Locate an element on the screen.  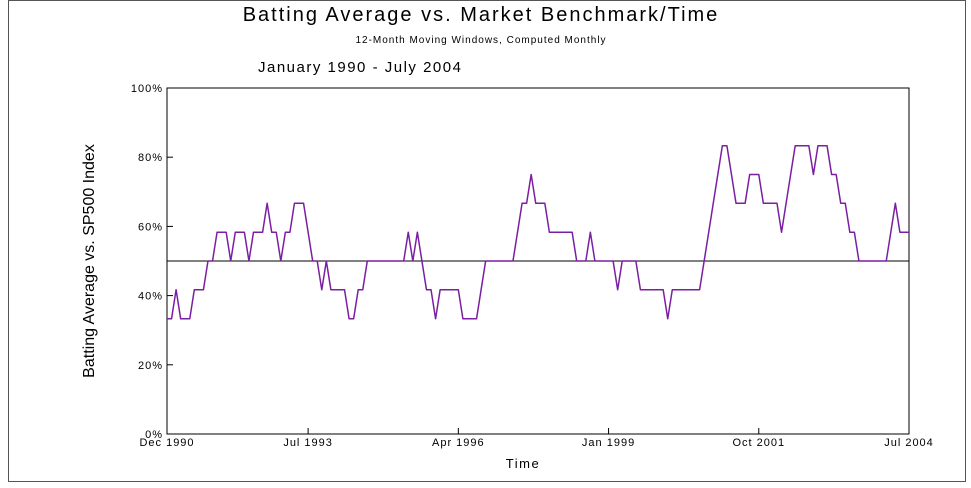
x-tick-label: Dec 1990 is located at coordinates (166, 443).